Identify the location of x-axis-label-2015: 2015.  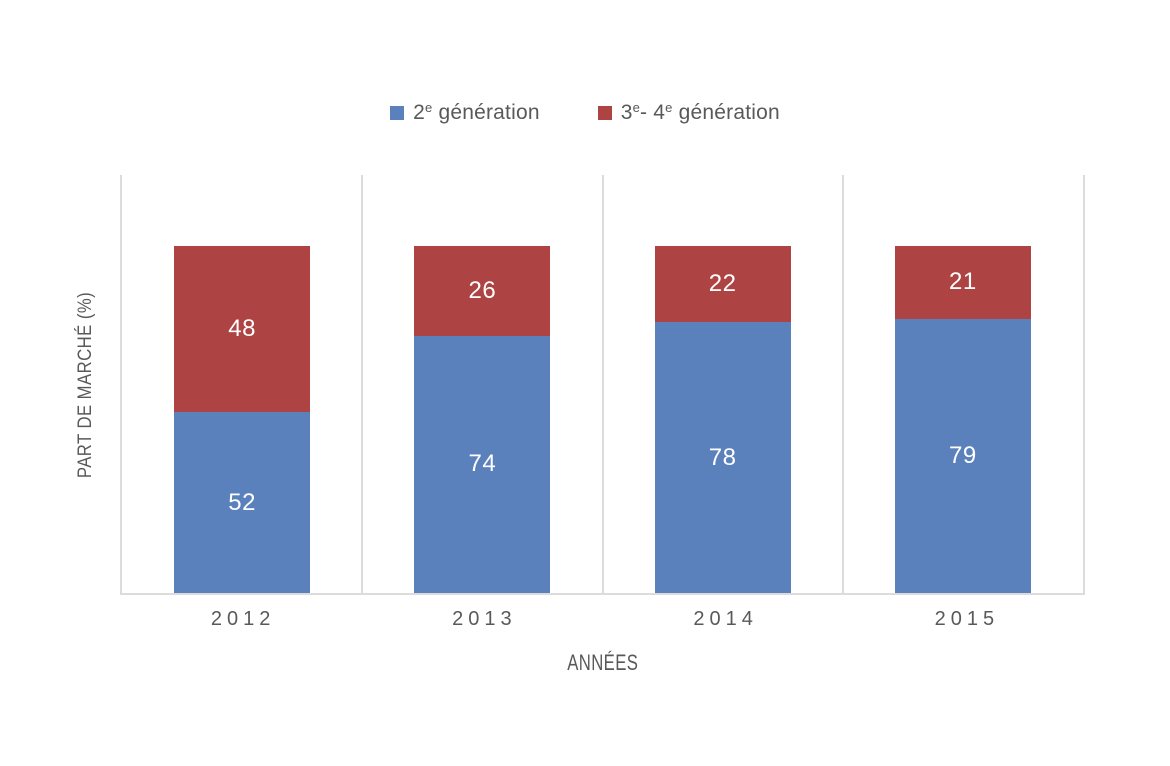
(967, 619).